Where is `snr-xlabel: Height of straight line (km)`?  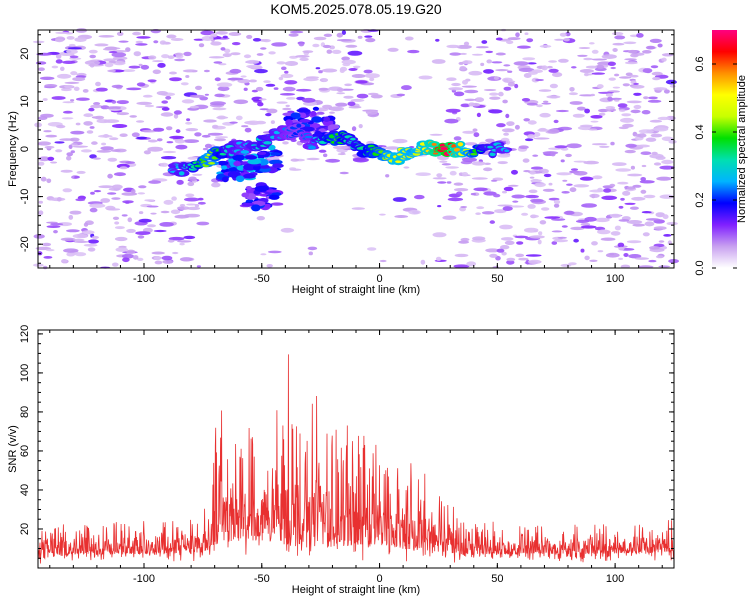
snr-xlabel: Height of straight line (km) is located at coordinates (356, 590).